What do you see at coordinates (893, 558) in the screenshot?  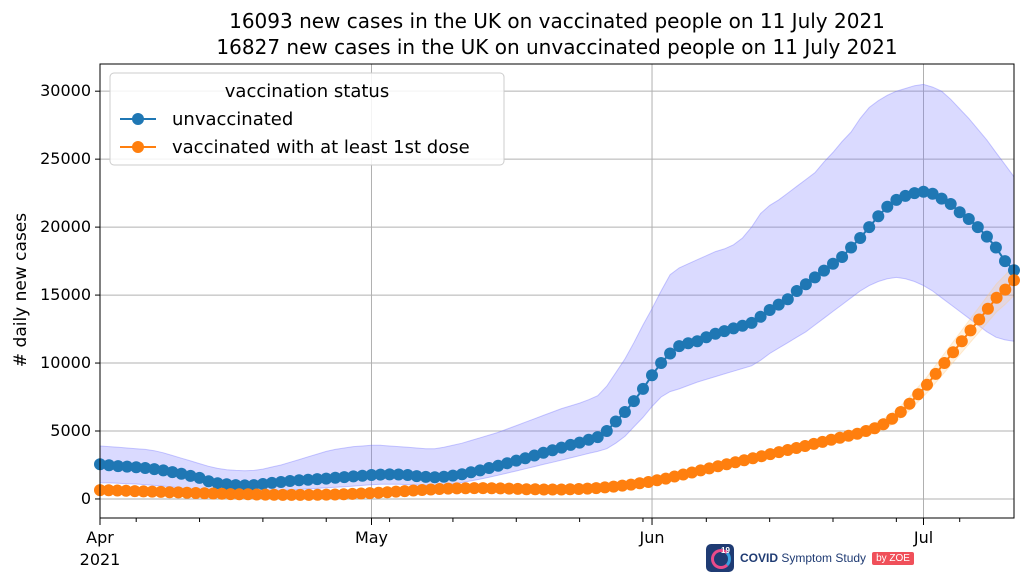 I see `logo-by-zoe: by ZOE` at bounding box center [893, 558].